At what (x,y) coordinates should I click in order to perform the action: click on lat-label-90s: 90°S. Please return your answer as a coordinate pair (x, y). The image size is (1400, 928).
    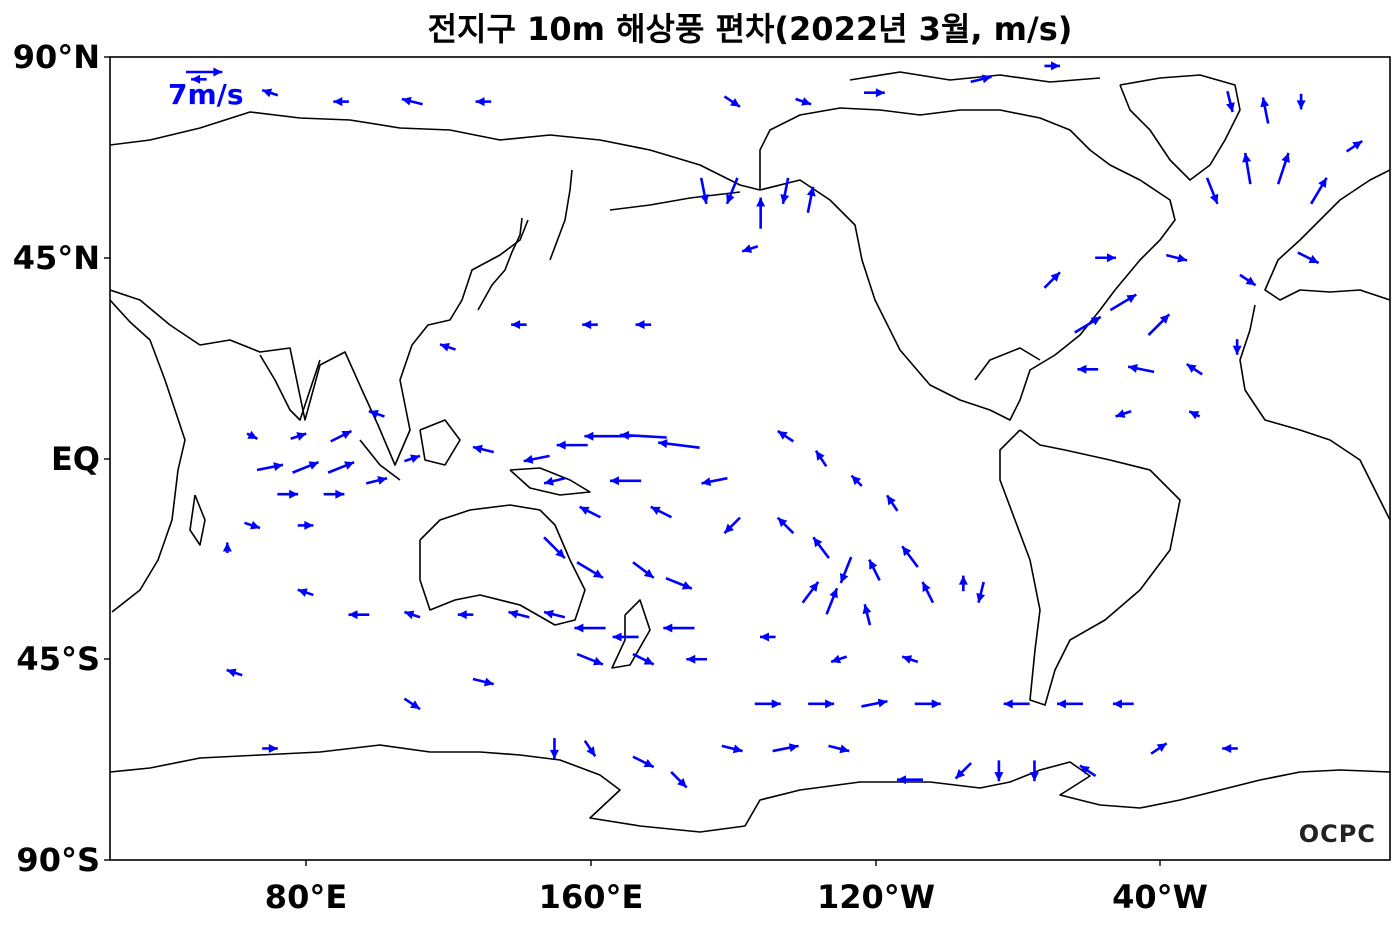
    Looking at the image, I should click on (58, 860).